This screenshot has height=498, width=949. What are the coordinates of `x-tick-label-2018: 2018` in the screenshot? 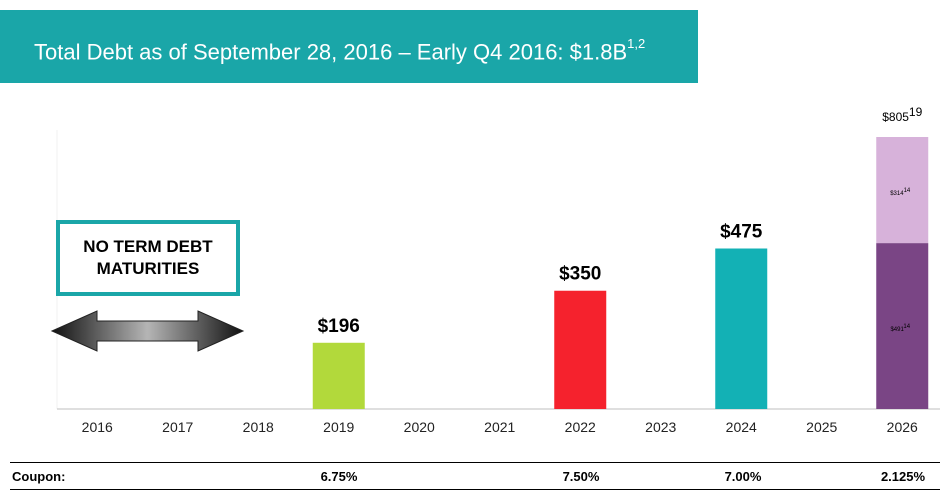 It's located at (258, 427).